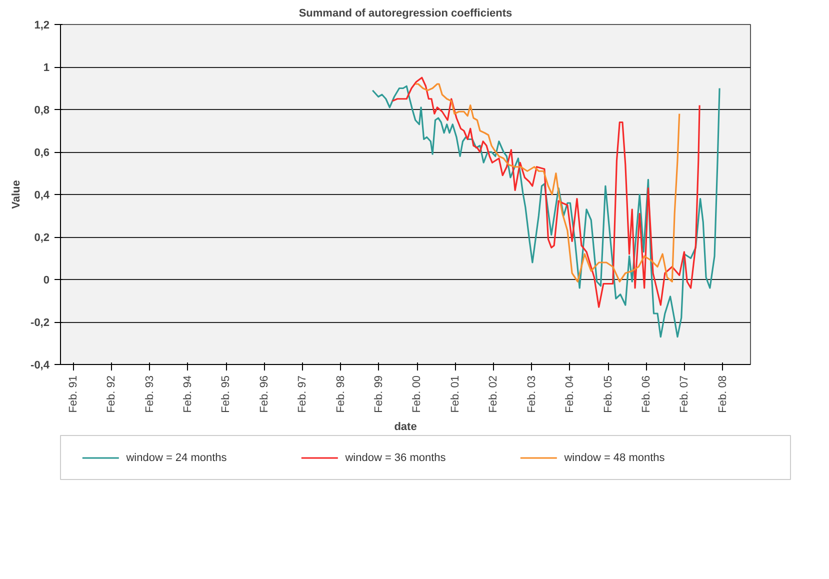 This screenshot has width=829, height=579. Describe the element at coordinates (302, 394) in the screenshot. I see `x-tick-label: Feb. 97` at that location.